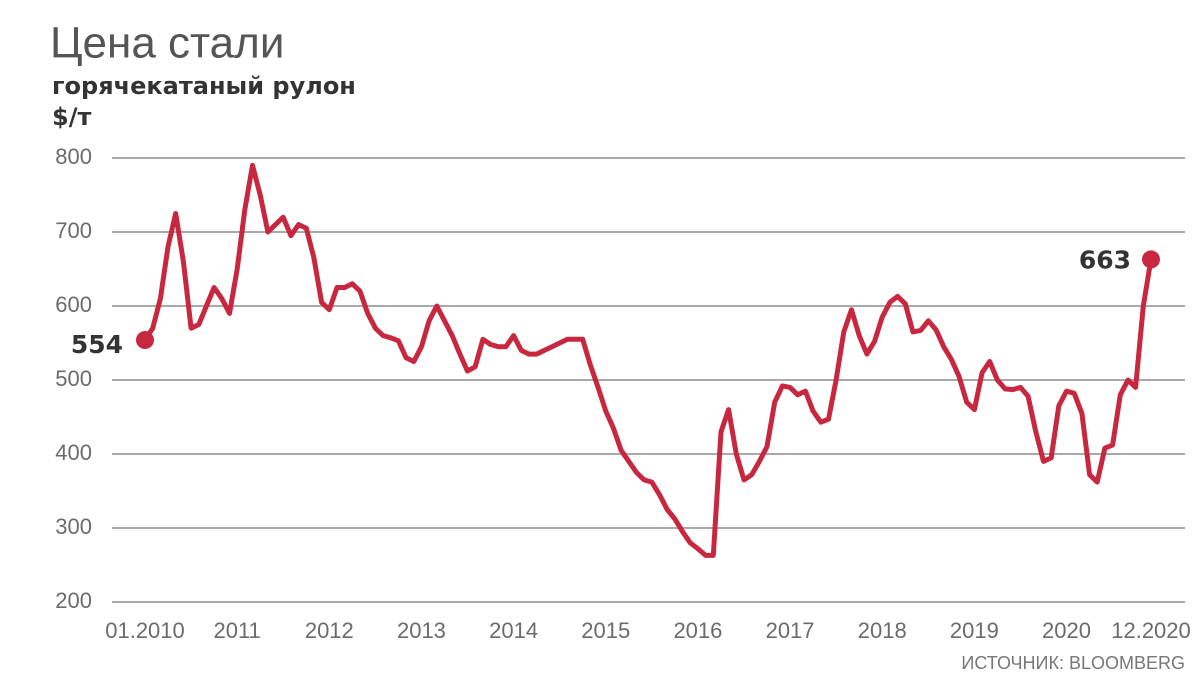 The width and height of the screenshot is (1200, 690). What do you see at coordinates (204, 86) in the screenshot?
I see `chart-subtitle: горячекатаный рулон` at bounding box center [204, 86].